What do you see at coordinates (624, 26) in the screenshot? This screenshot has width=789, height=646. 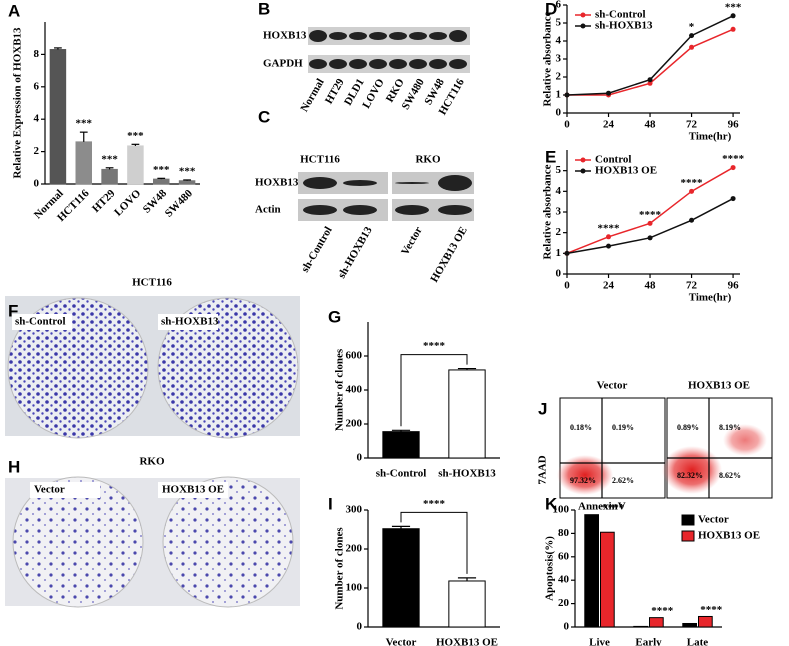 I see `legend-label: sh-HOXB13` at bounding box center [624, 26].